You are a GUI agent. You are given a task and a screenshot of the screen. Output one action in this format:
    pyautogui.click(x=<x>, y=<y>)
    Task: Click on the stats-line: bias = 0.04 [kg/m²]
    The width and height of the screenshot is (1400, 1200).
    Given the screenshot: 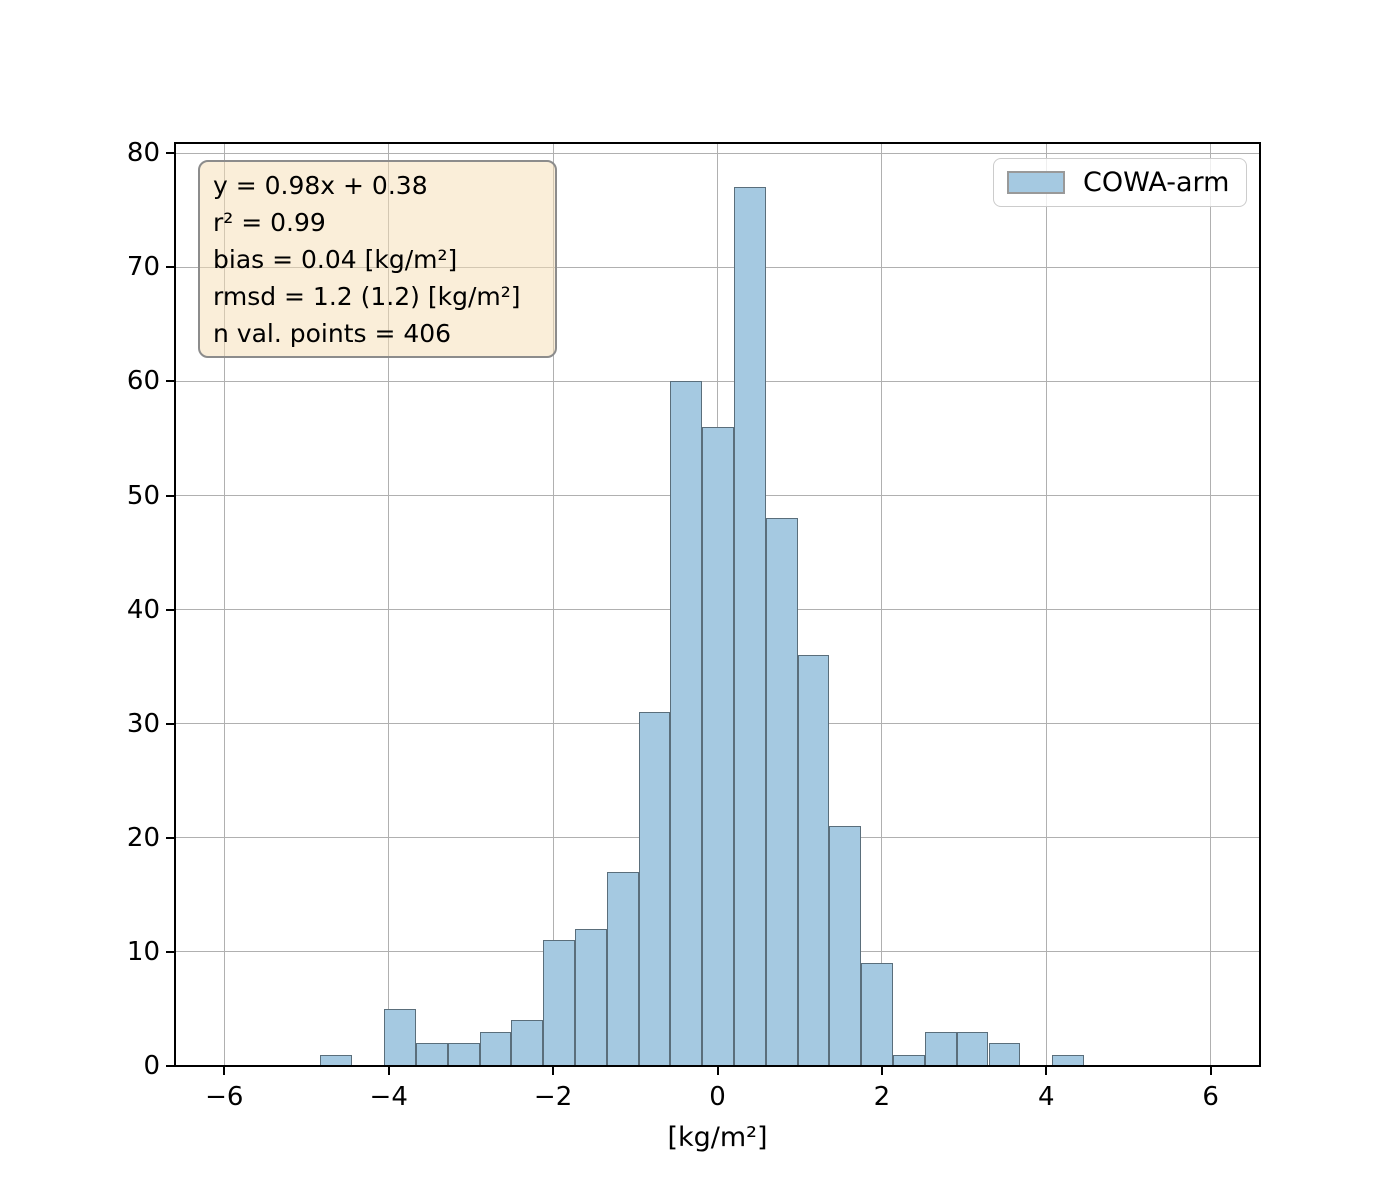 What is the action you would take?
    pyautogui.click(x=335, y=259)
    